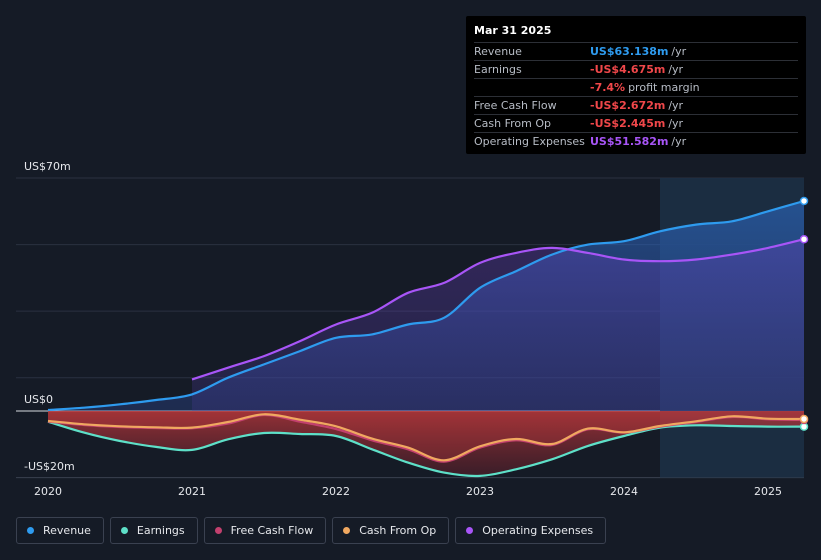 This screenshot has height=560, width=821. Describe the element at coordinates (480, 491) in the screenshot. I see `x-tick-2023: 2023` at that location.